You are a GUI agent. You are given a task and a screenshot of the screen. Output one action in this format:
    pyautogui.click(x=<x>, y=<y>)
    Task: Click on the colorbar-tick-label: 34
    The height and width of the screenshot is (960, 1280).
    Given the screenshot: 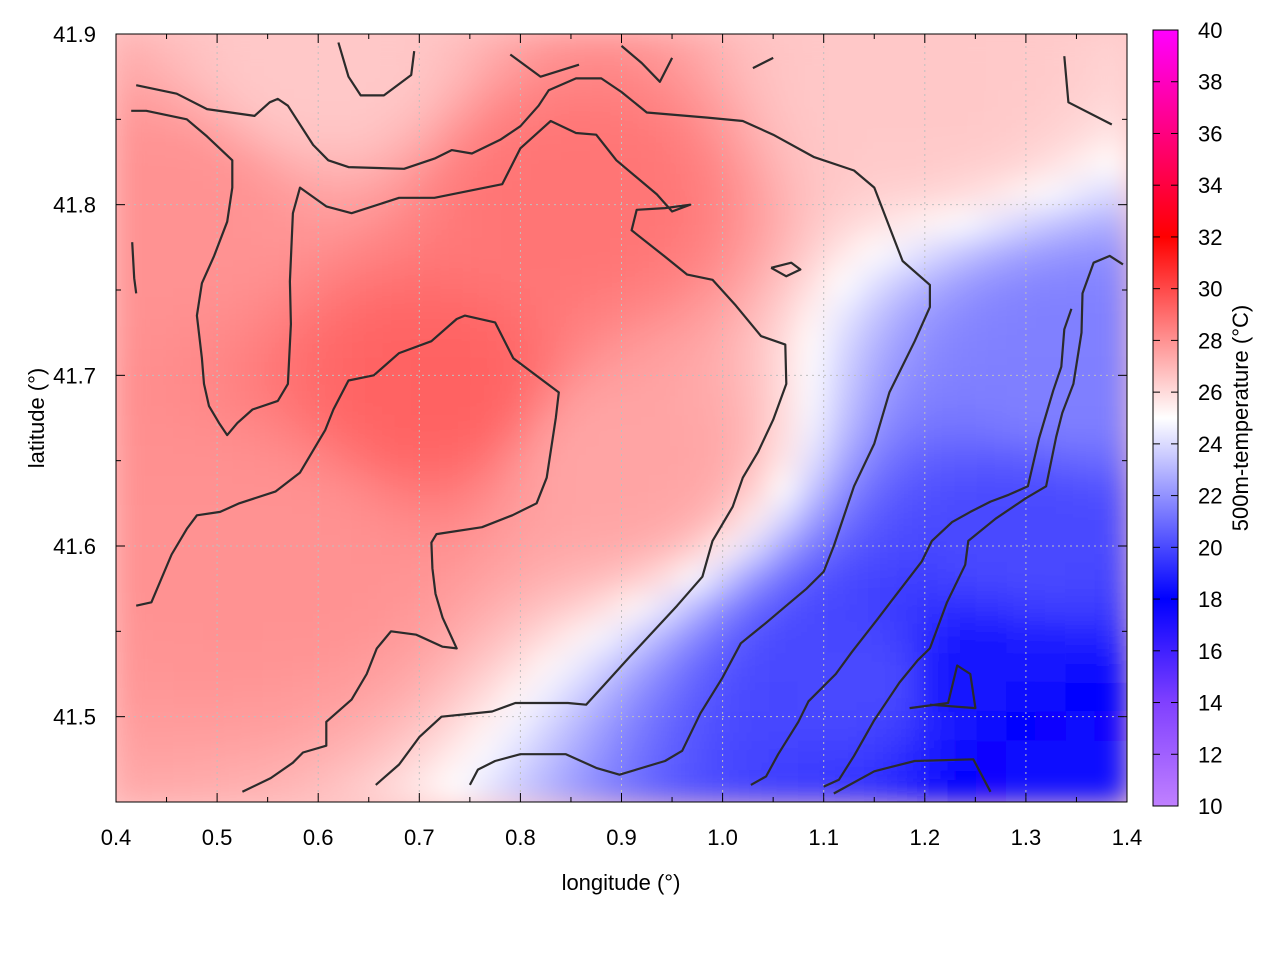 What is the action you would take?
    pyautogui.click(x=1210, y=185)
    